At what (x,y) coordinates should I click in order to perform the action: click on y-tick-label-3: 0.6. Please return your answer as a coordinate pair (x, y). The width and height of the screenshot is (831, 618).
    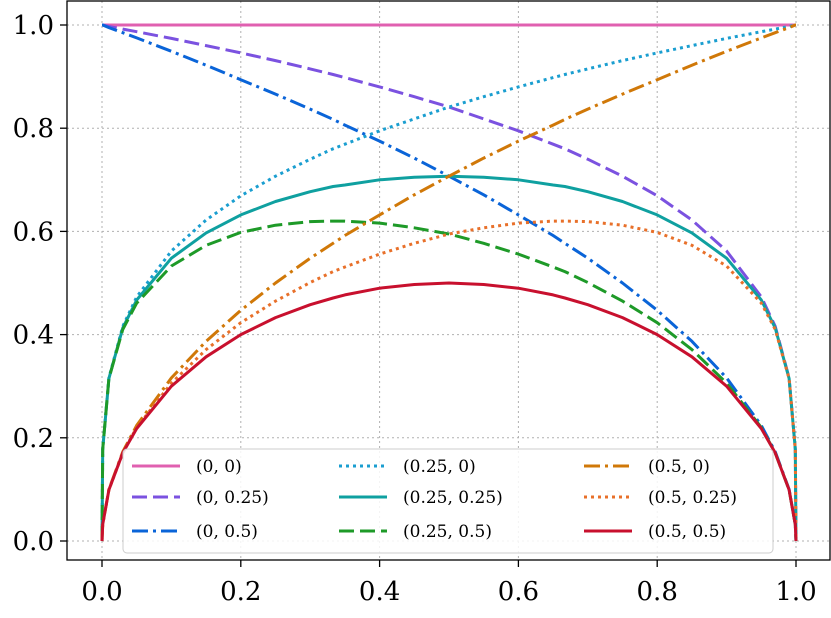
    Looking at the image, I should click on (33, 232).